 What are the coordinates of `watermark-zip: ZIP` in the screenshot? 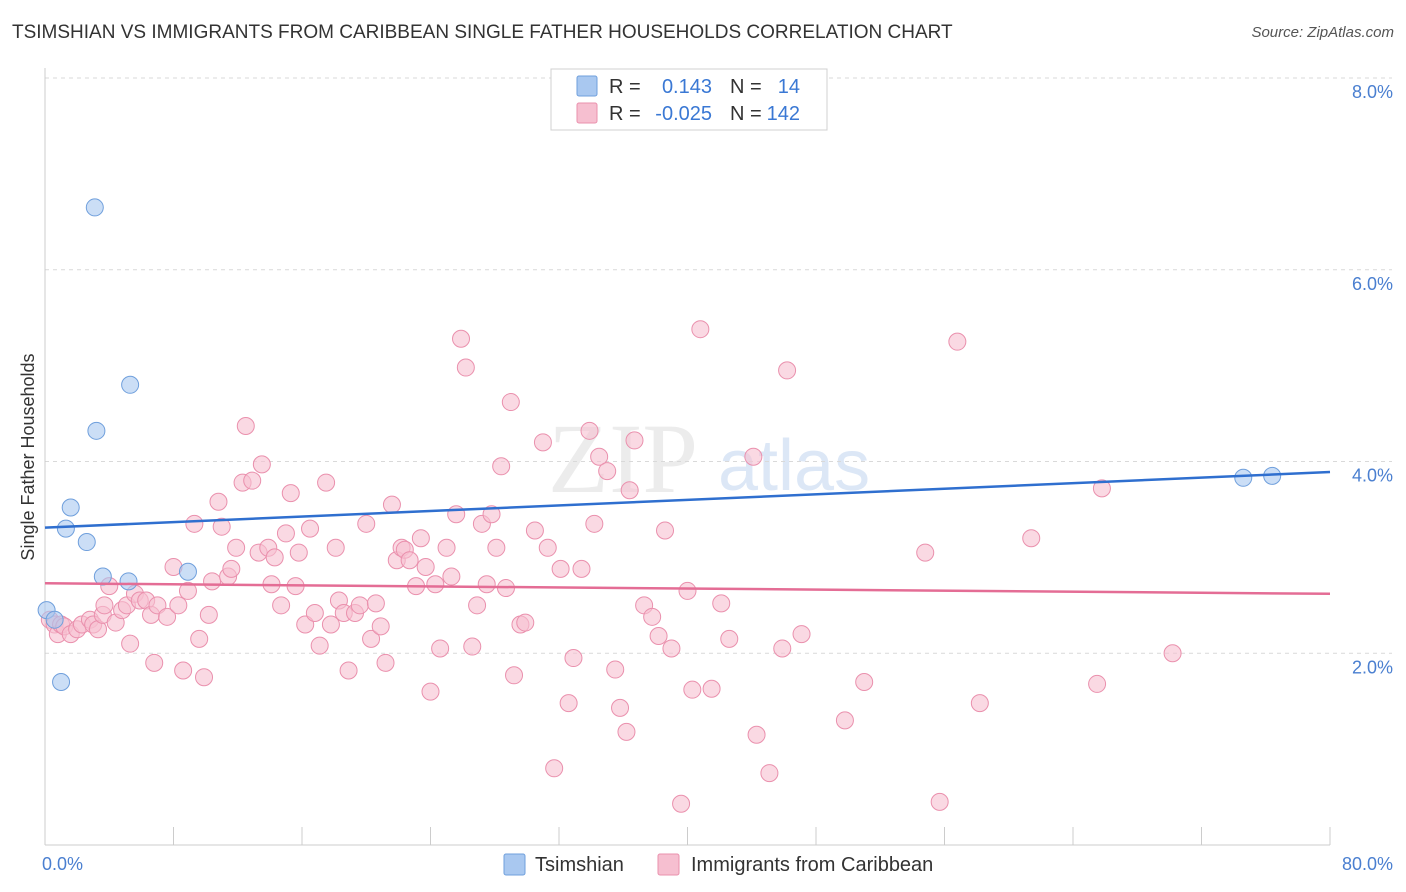 It's located at (623, 458).